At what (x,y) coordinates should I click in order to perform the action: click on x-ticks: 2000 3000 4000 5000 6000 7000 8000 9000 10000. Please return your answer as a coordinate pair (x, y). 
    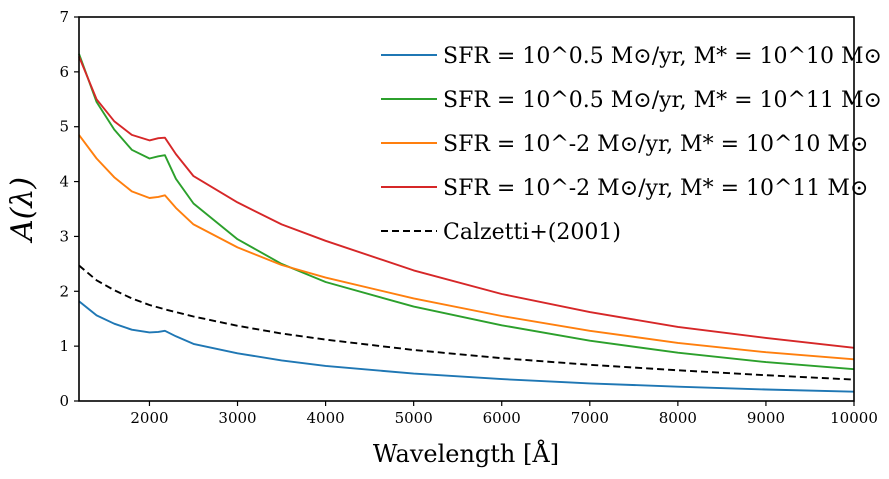
    Looking at the image, I should click on (504, 414).